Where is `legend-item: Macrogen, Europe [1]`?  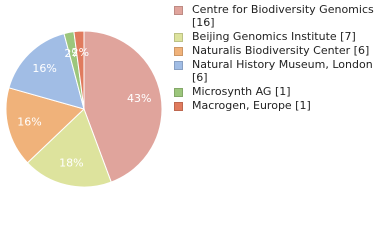 legend-item: Macrogen, Europe [1] is located at coordinates (274, 105).